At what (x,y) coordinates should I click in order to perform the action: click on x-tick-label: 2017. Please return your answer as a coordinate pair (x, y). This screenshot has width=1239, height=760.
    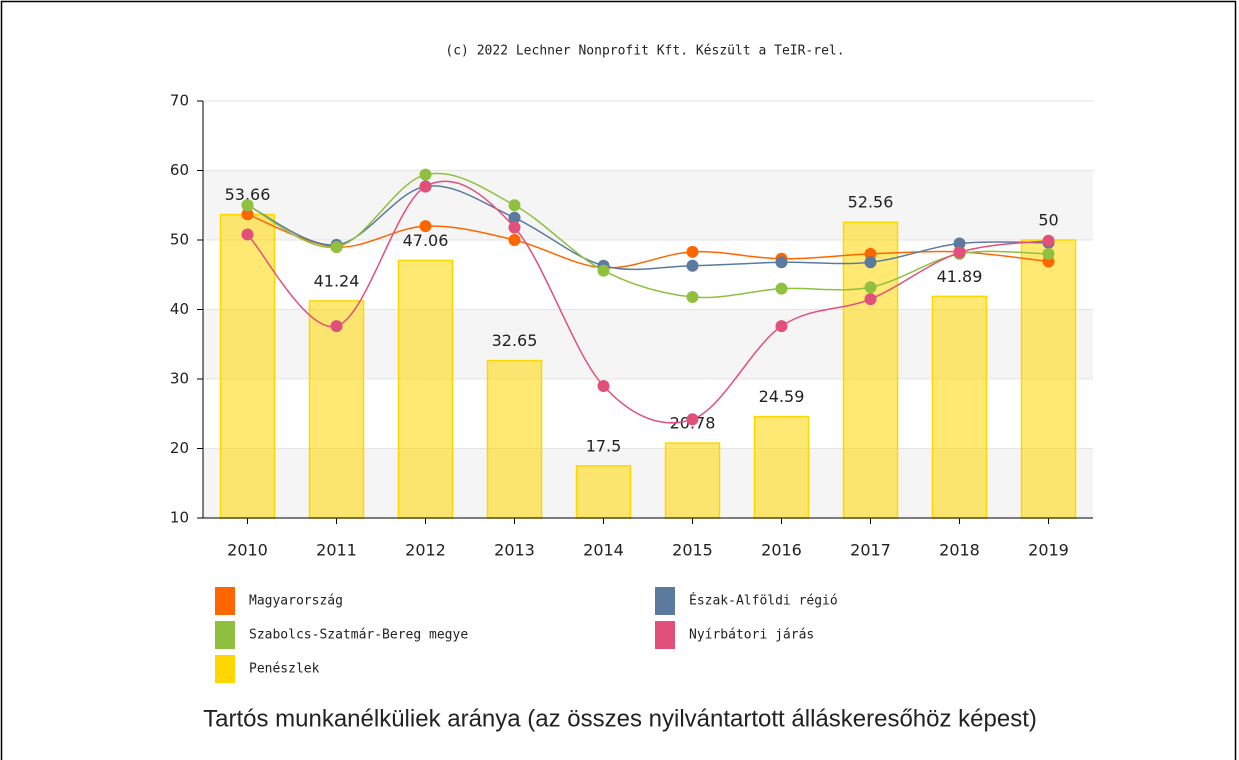
    Looking at the image, I should click on (870, 550).